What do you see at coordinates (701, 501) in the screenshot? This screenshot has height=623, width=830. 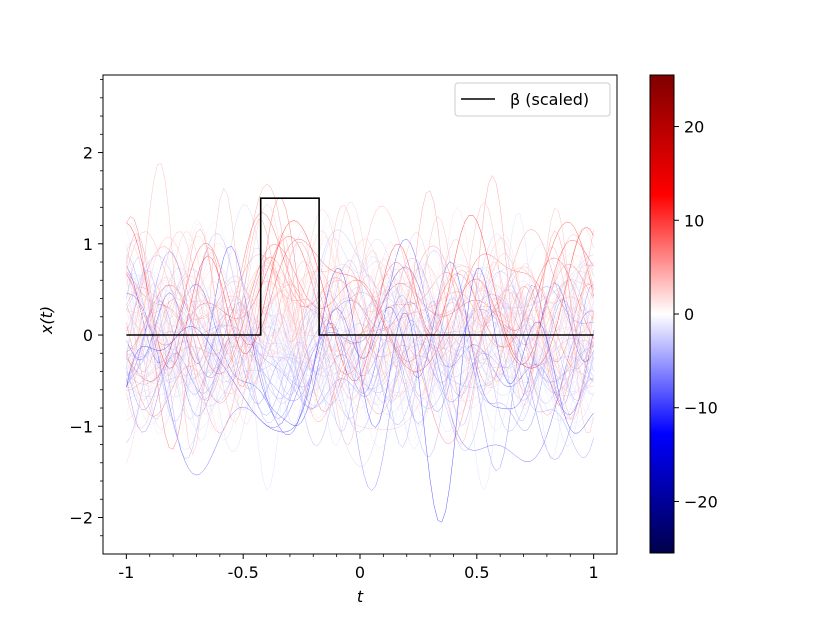 I see `colorbar-tick-label: −20` at bounding box center [701, 501].